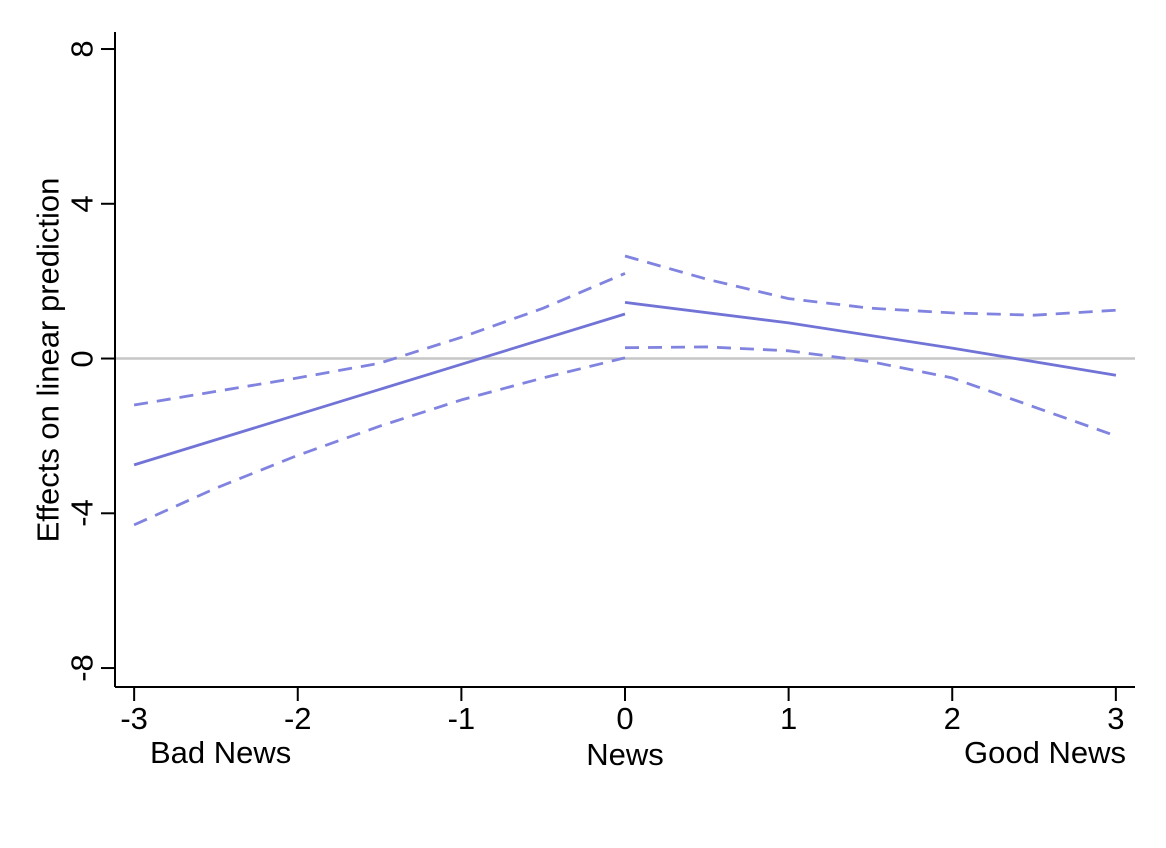 The height and width of the screenshot is (848, 1166). What do you see at coordinates (379, 339) in the screenshot?
I see `ci-upper-left-line` at bounding box center [379, 339].